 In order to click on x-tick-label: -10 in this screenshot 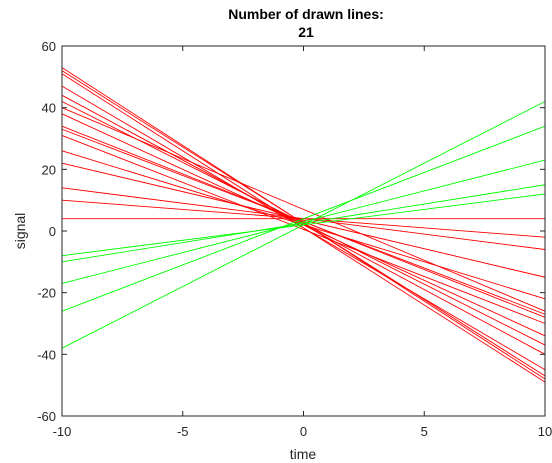, I will do `click(62, 431)`.